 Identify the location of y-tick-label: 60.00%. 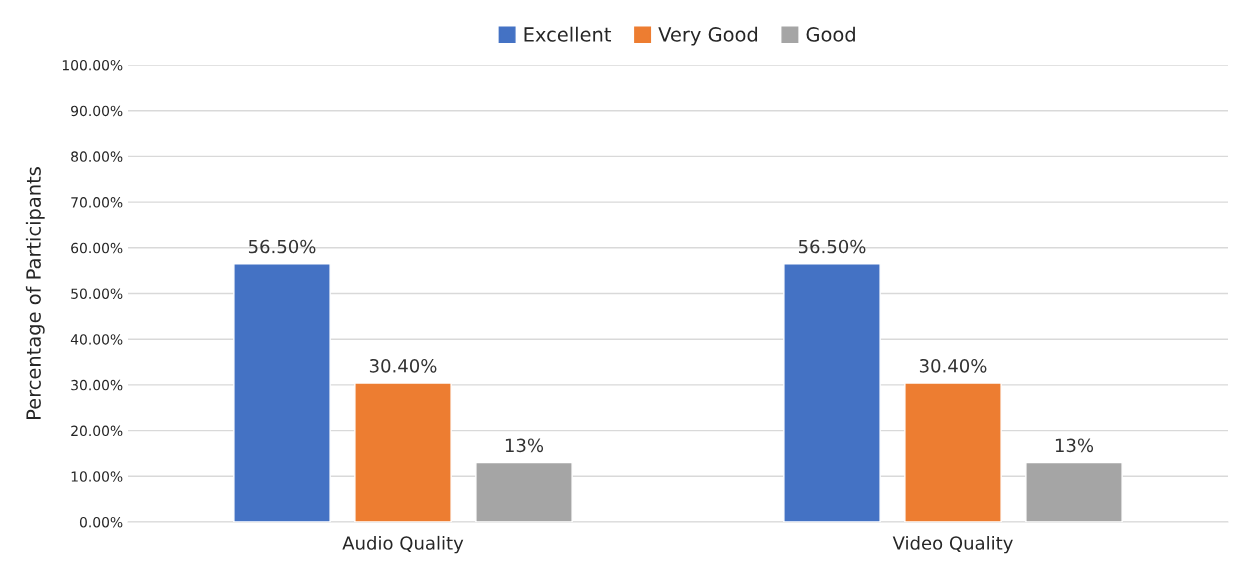
(97, 248).